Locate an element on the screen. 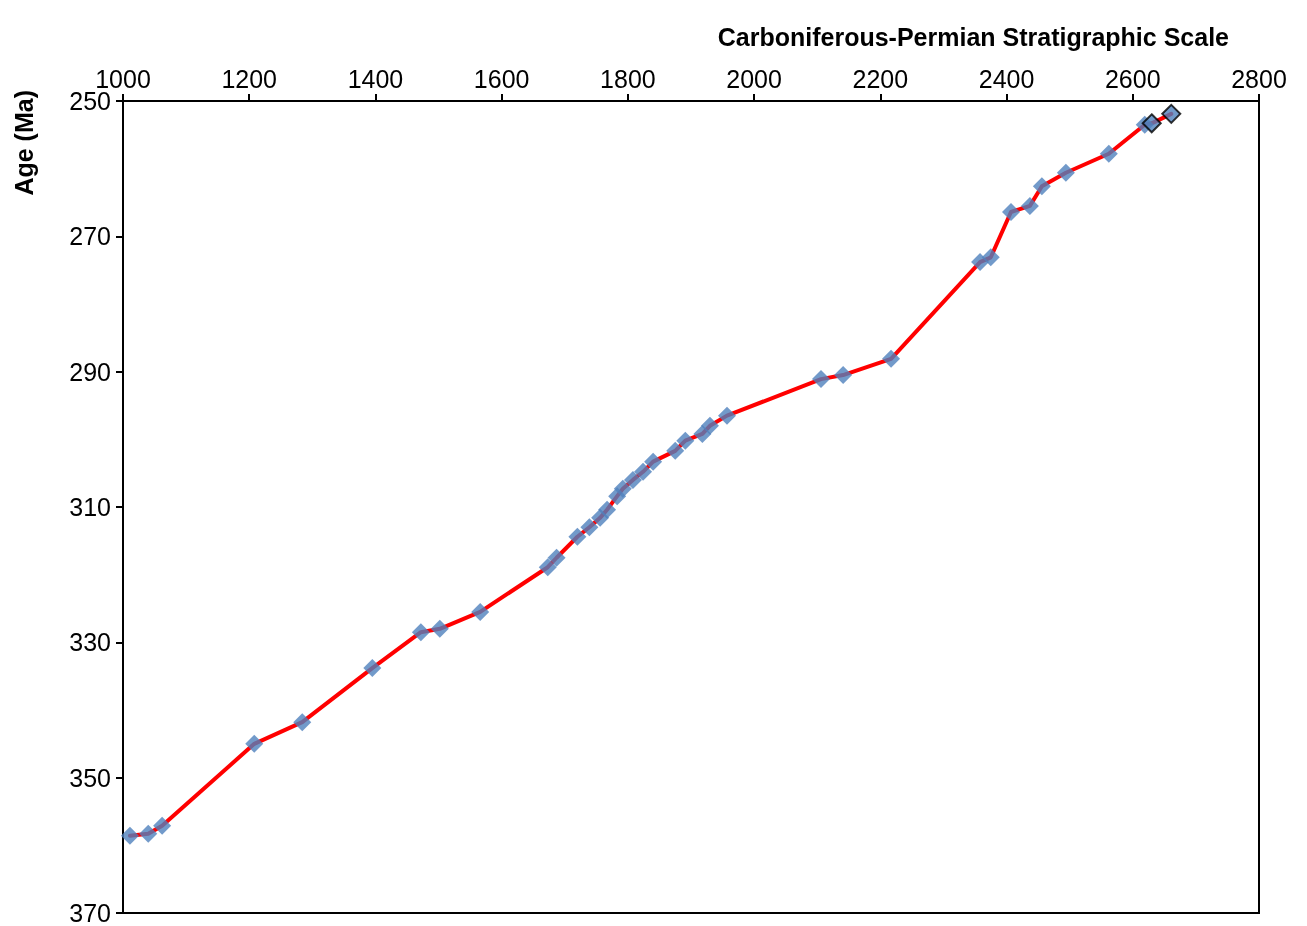  y-tick-label: 290 is located at coordinates (90, 371).